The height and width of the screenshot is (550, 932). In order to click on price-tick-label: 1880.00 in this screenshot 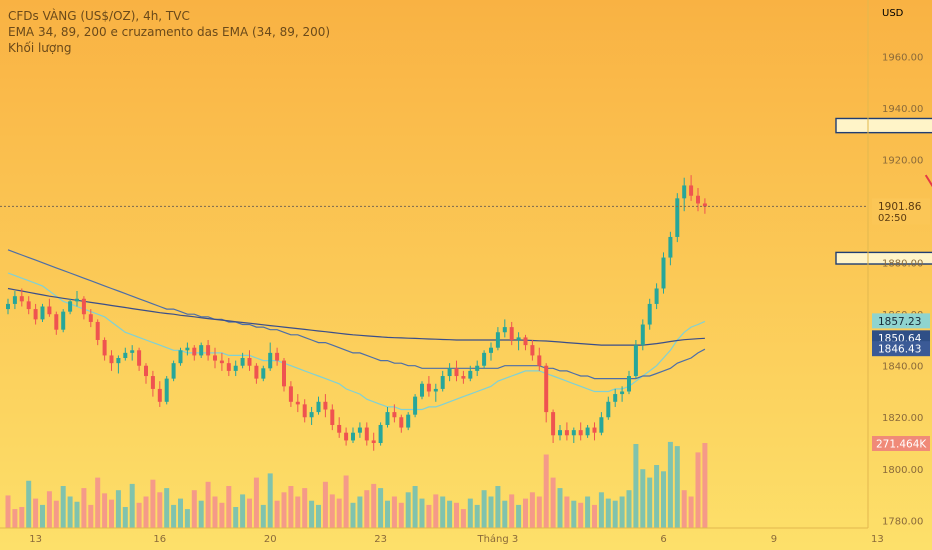, I will do `click(902, 264)`.